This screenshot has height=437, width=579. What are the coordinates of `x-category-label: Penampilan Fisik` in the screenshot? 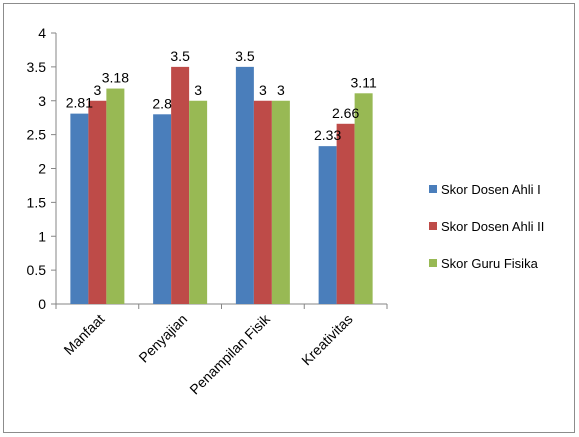 It's located at (229, 353).